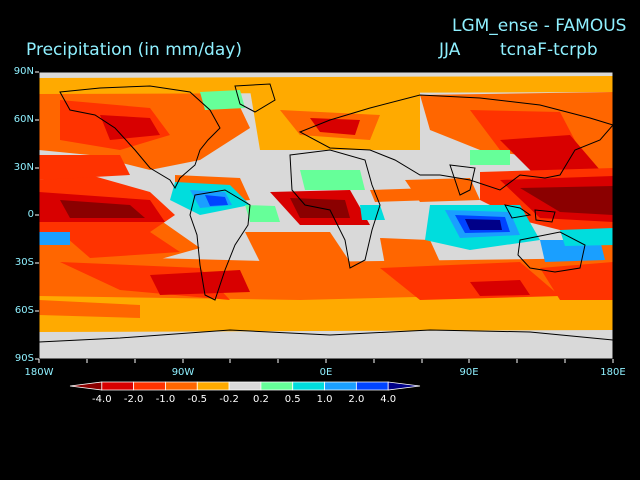 This screenshot has height=480, width=640. Describe the element at coordinates (539, 26) in the screenshot. I see `run-title: LGM_ense - FAMOUS` at that location.